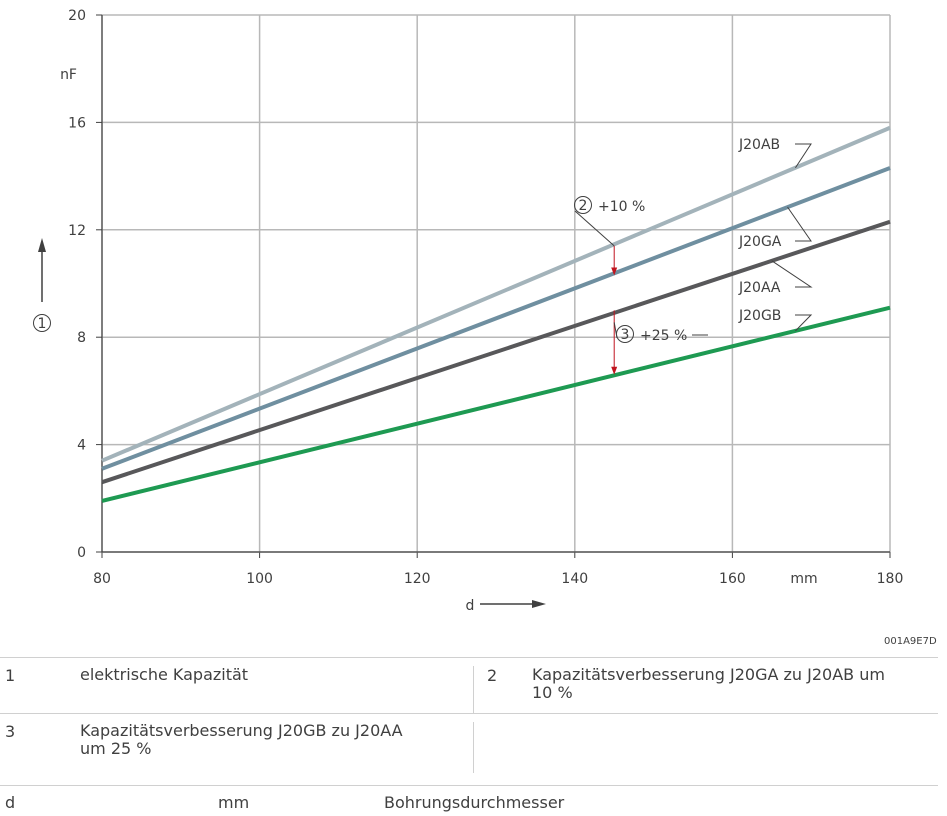  Describe the element at coordinates (506, 606) in the screenshot. I see `x-axis-label: d` at that location.